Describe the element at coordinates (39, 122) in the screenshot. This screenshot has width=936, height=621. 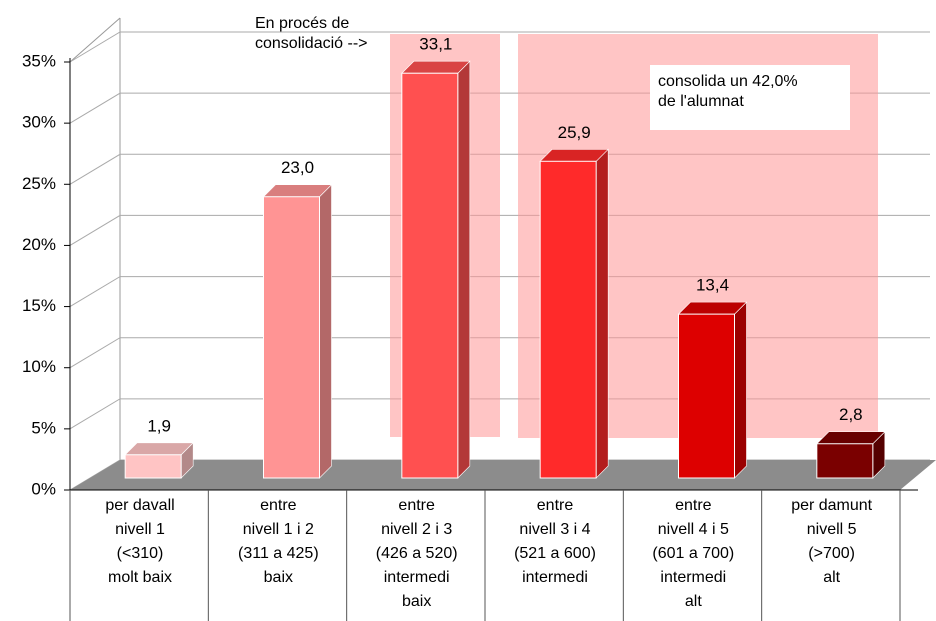
I see `y-tick-label: 30%` at that location.